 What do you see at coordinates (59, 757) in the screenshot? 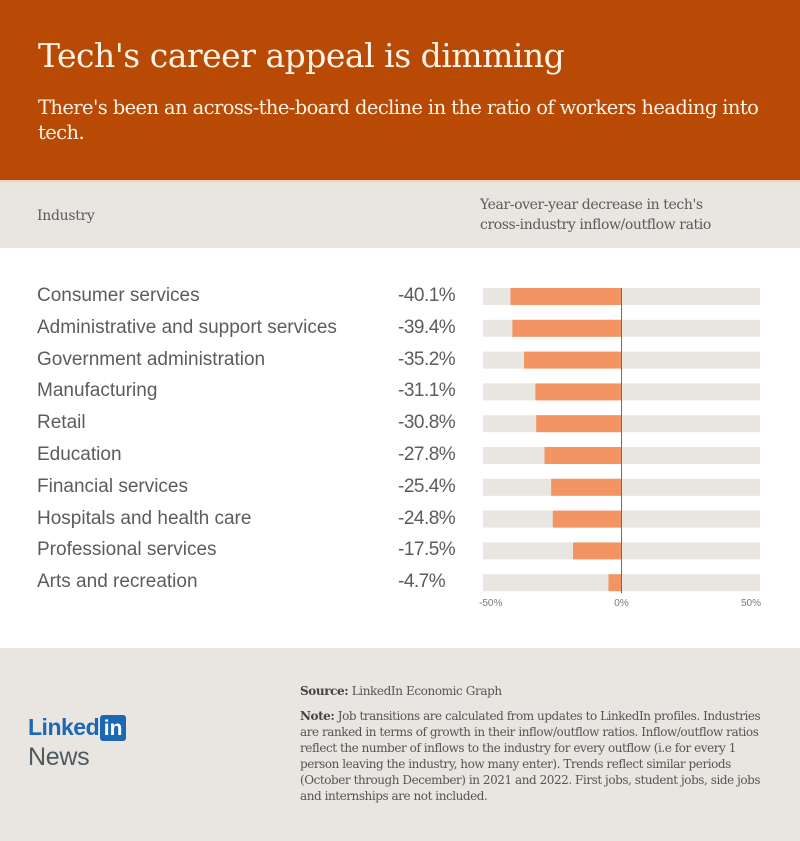
I see `logo-news-text: News` at bounding box center [59, 757].